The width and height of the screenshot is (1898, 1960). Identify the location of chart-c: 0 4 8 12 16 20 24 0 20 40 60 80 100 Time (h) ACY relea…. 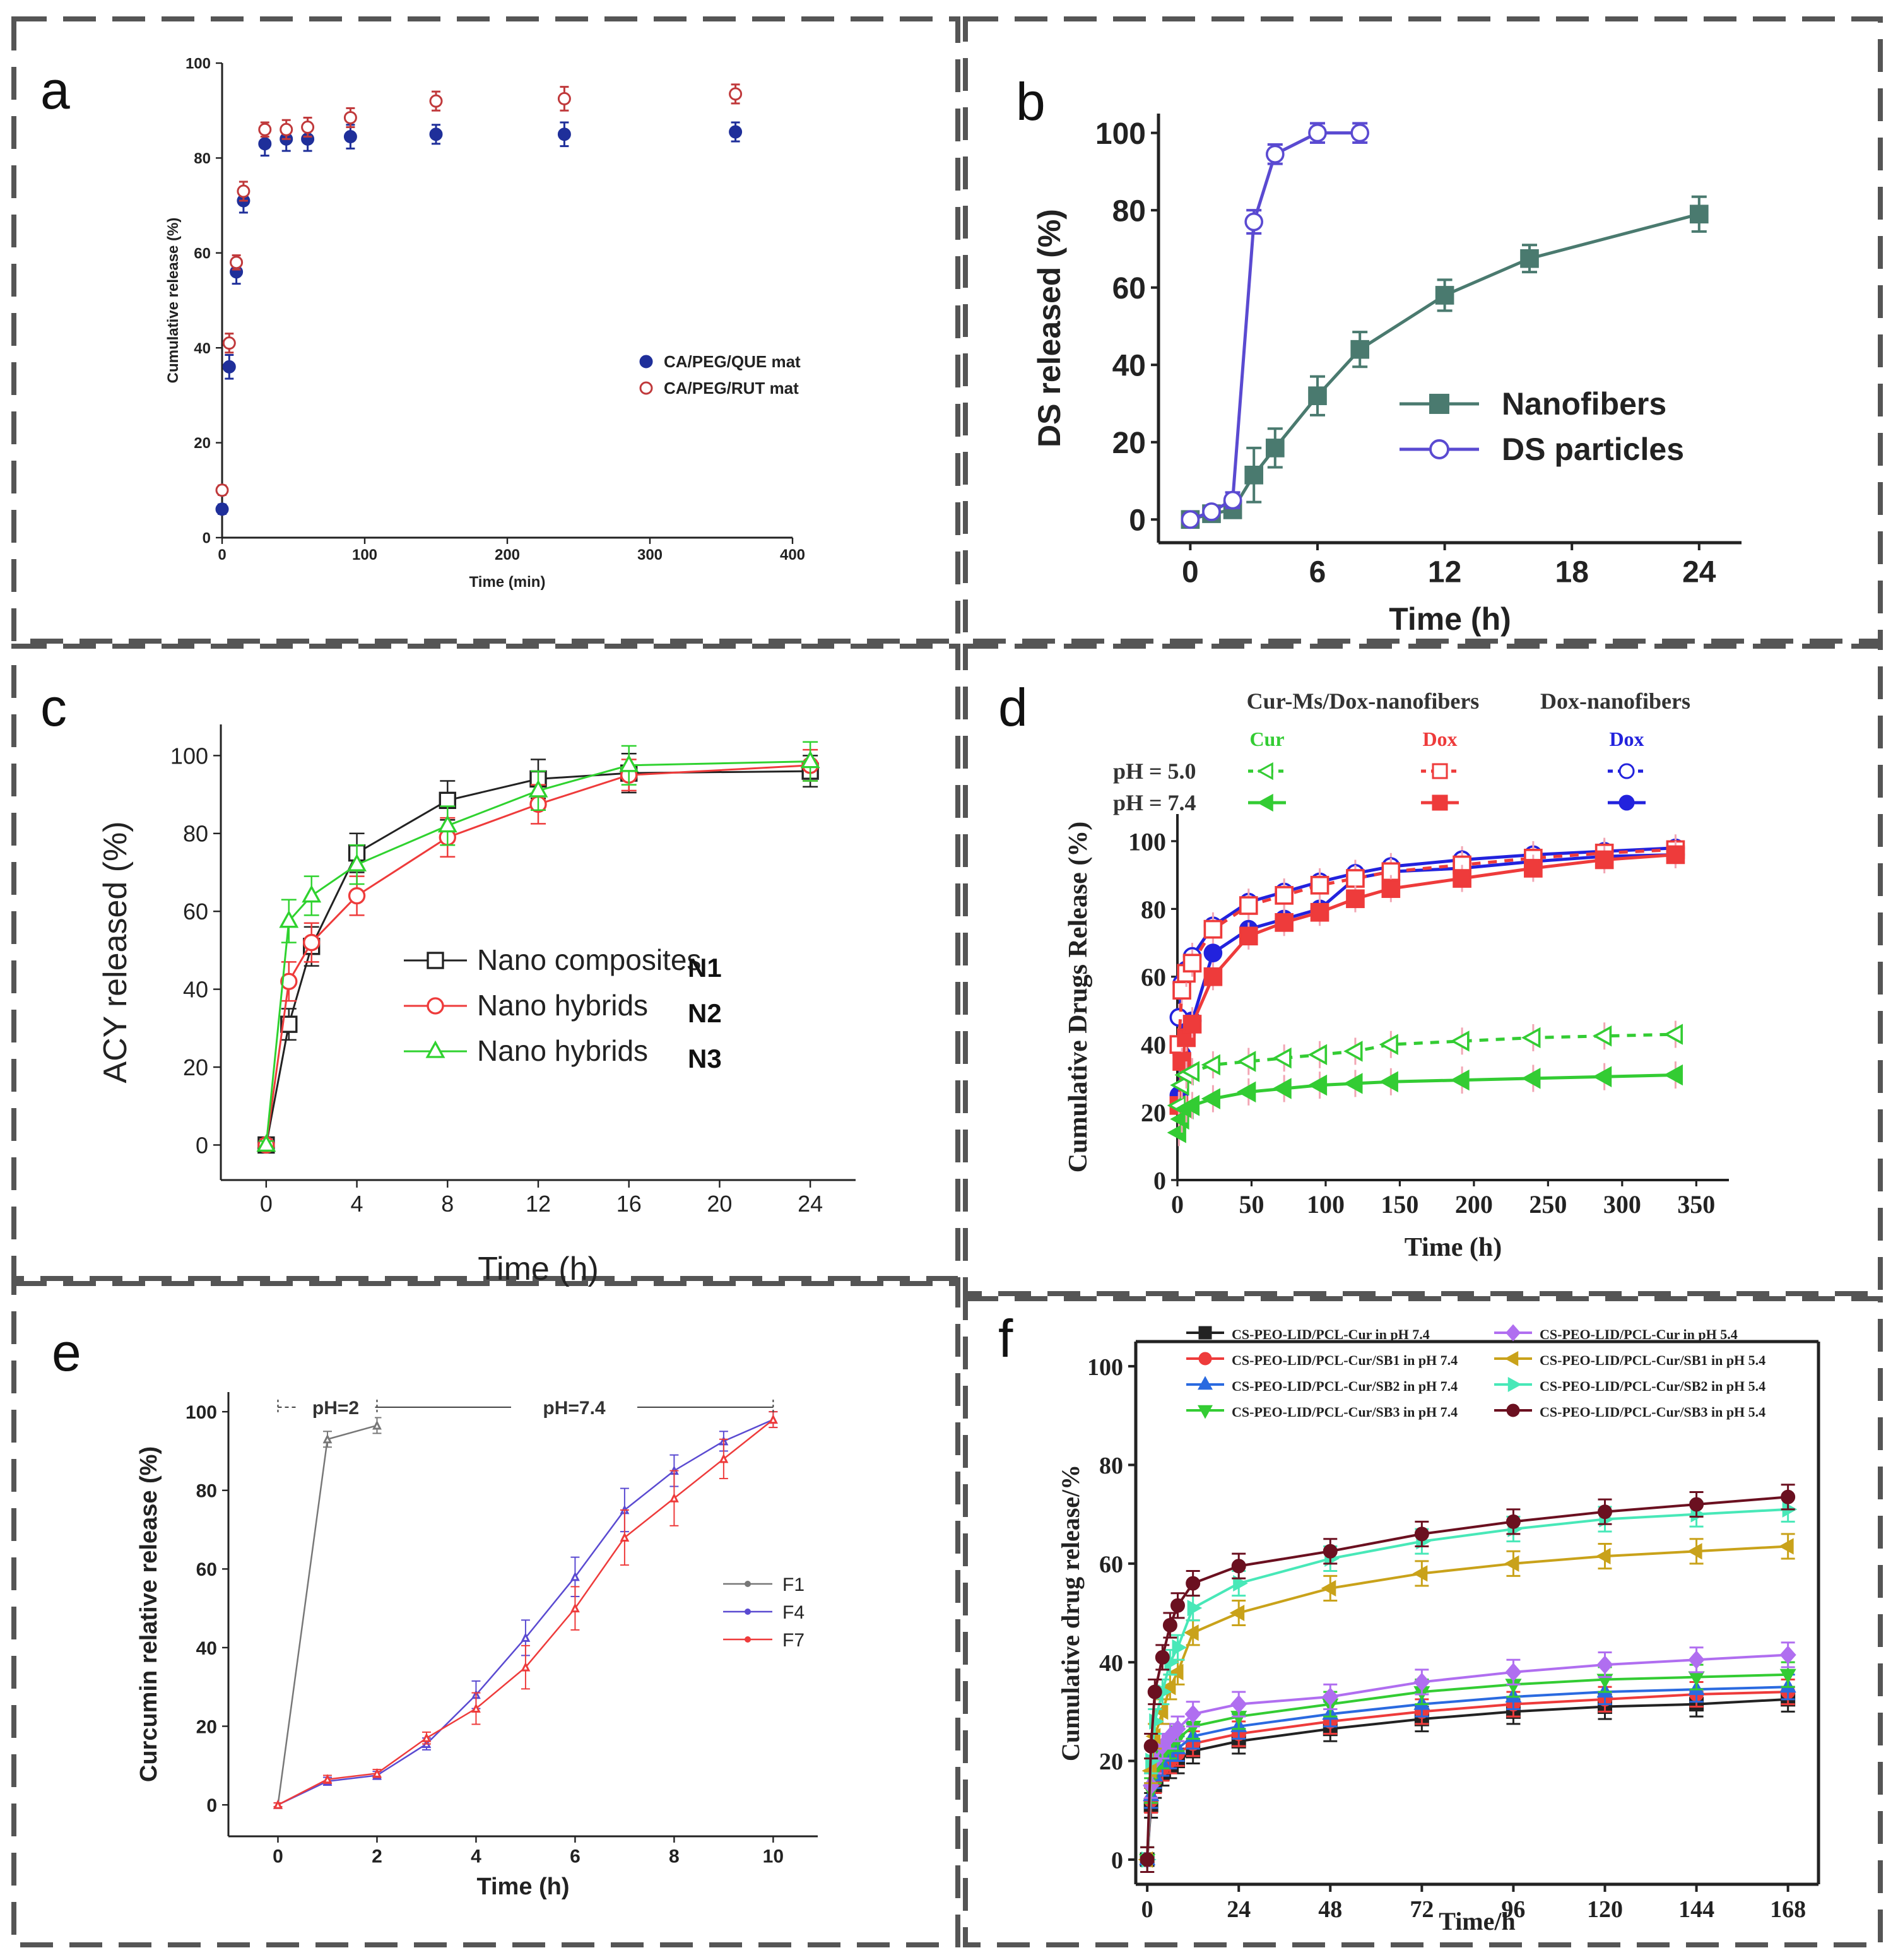
(477, 1006).